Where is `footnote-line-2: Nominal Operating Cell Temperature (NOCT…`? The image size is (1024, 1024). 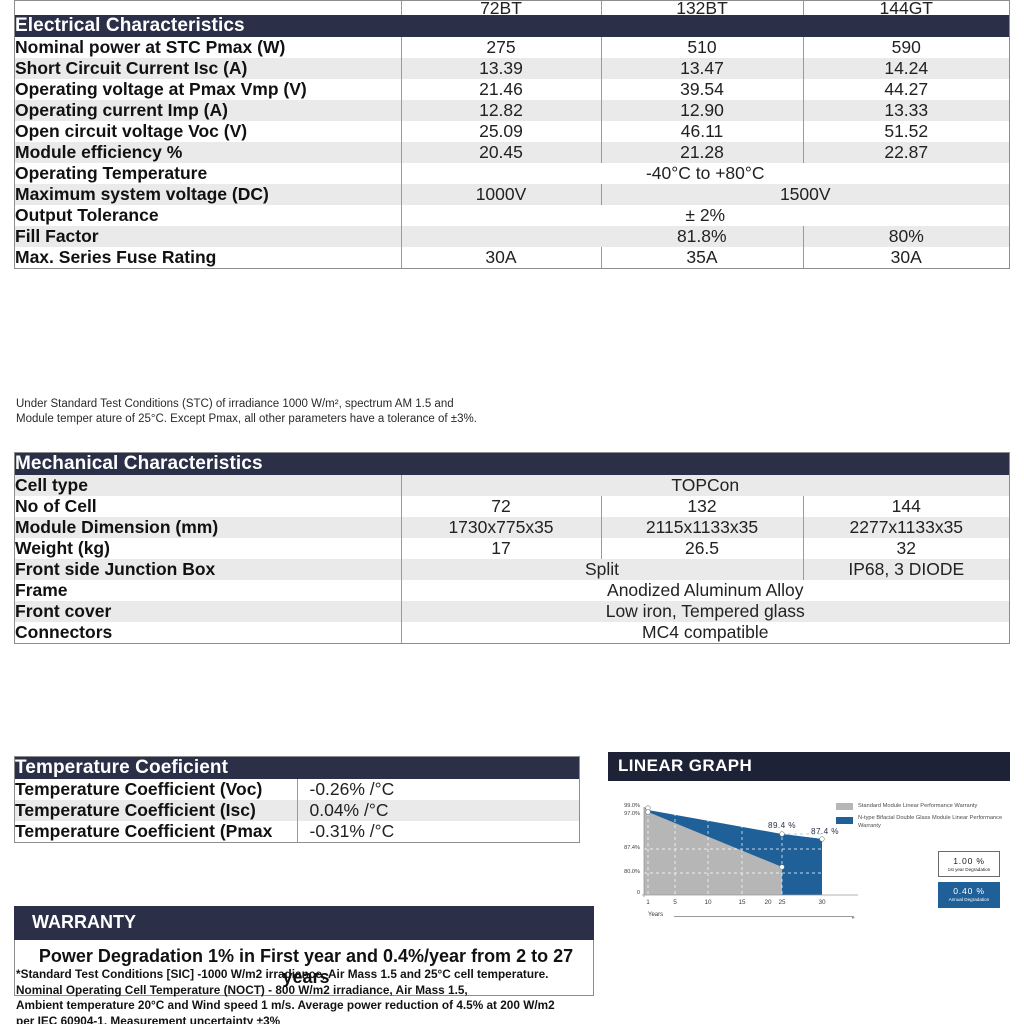 footnote-line-2: Nominal Operating Cell Temperature (NOCT… is located at coordinates (242, 989).